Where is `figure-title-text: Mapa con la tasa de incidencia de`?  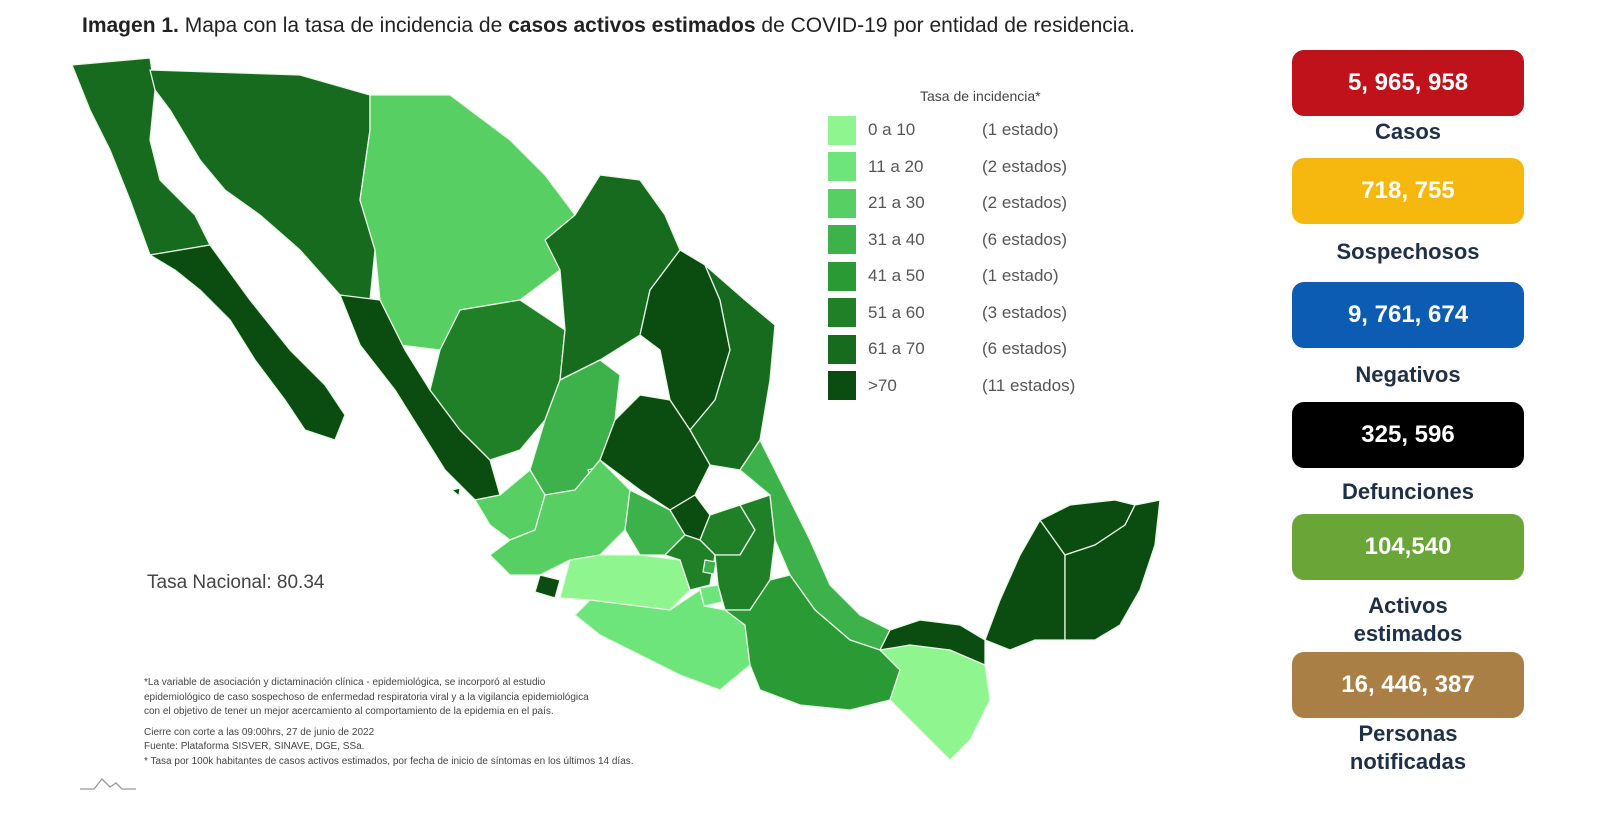
figure-title-text: Mapa con la tasa de incidencia de is located at coordinates (343, 25).